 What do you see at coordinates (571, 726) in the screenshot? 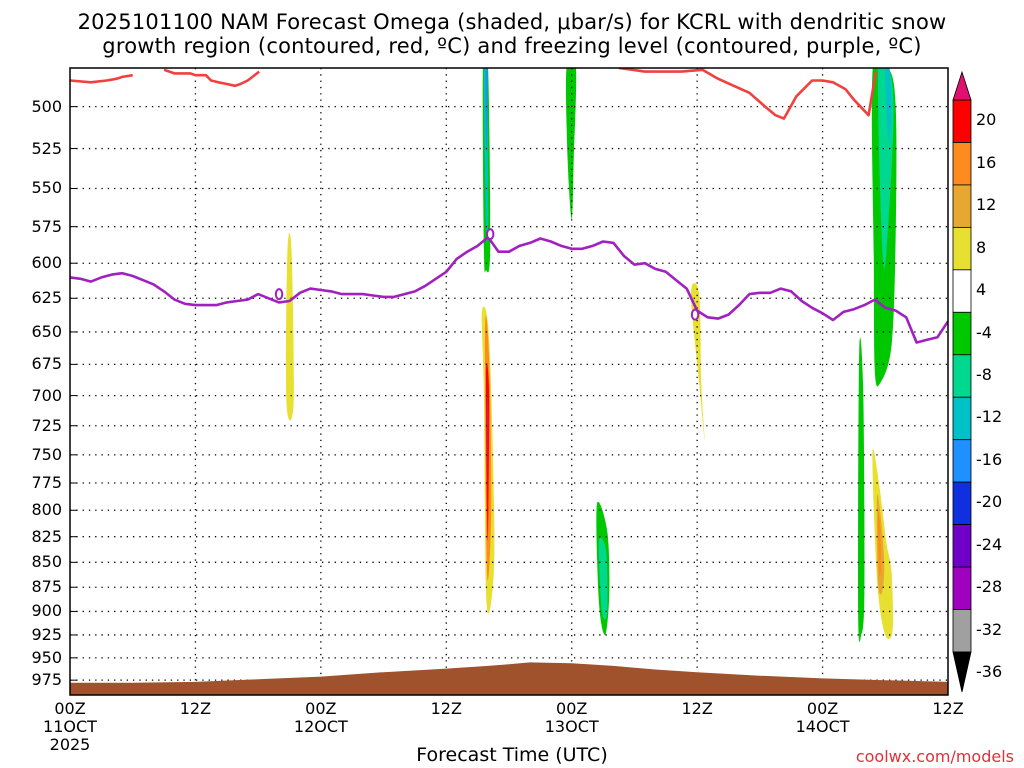
I see `x-tick-label-line2: 13OCT` at bounding box center [571, 726].